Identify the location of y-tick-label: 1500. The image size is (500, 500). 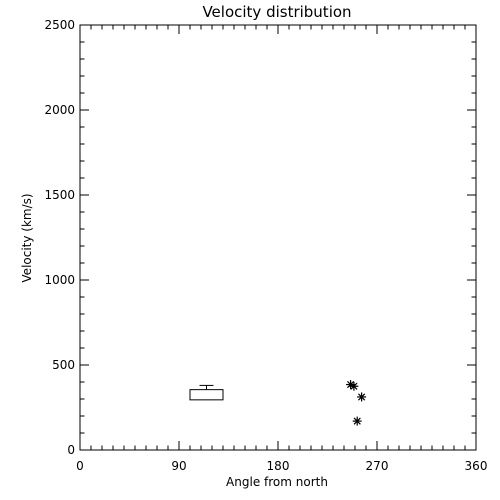
(59, 195).